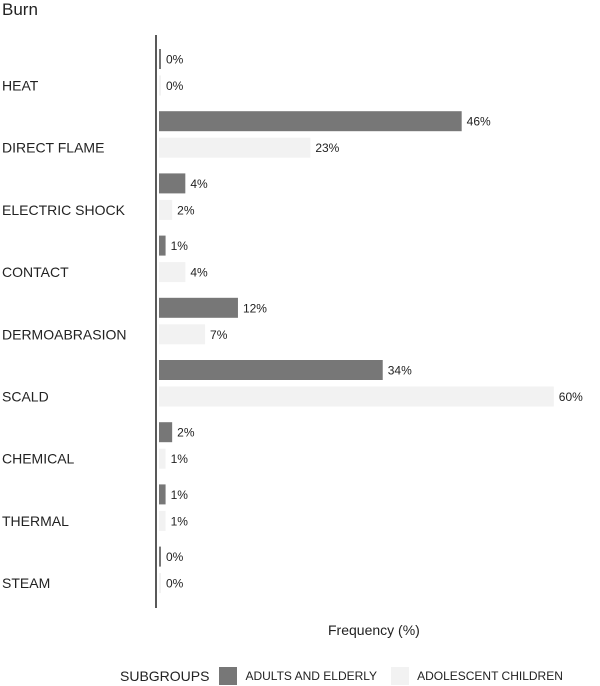 The image size is (600, 686). Describe the element at coordinates (327, 148) in the screenshot. I see `data-label-children: 23%` at that location.